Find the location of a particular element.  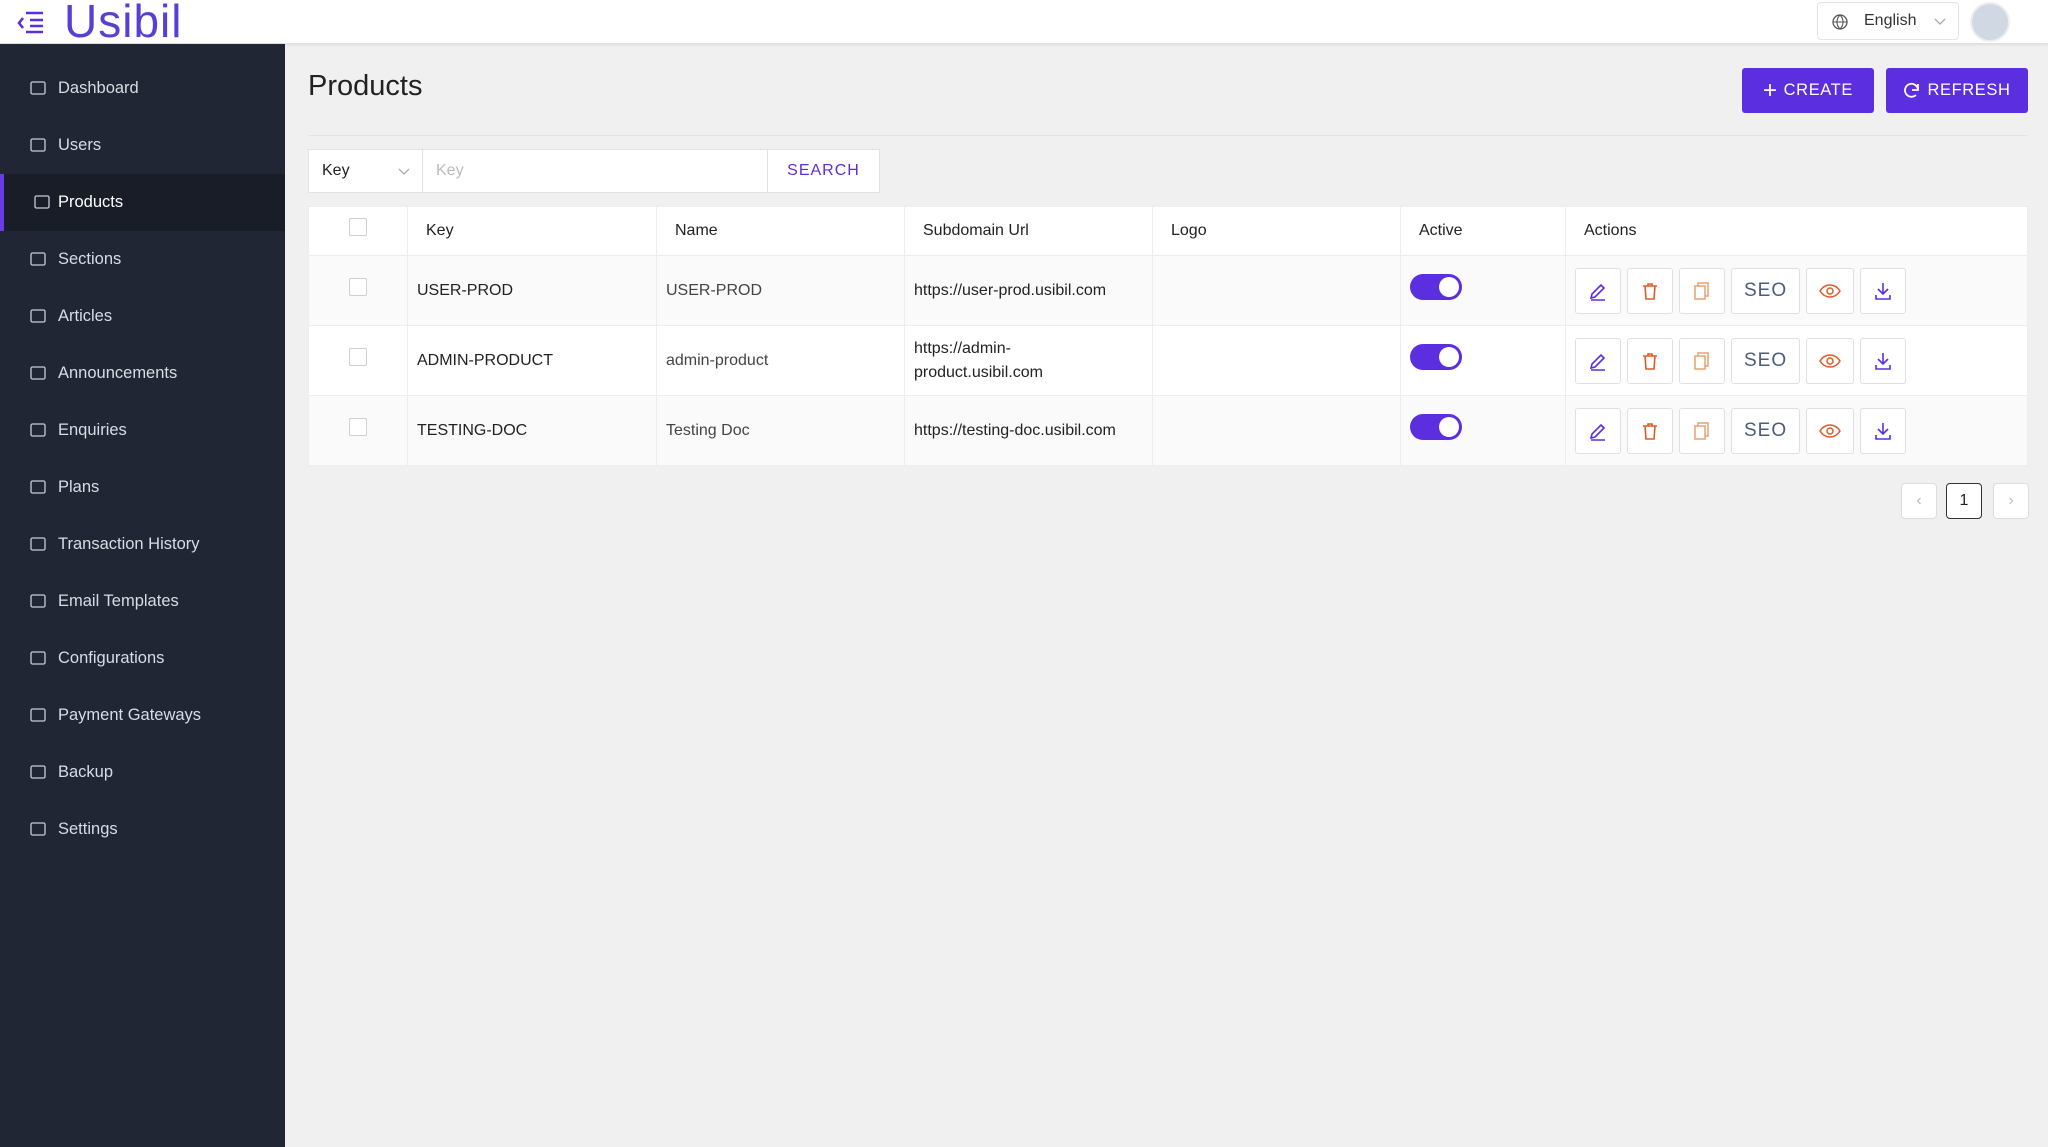

nav-label: Announcements is located at coordinates (118, 373).